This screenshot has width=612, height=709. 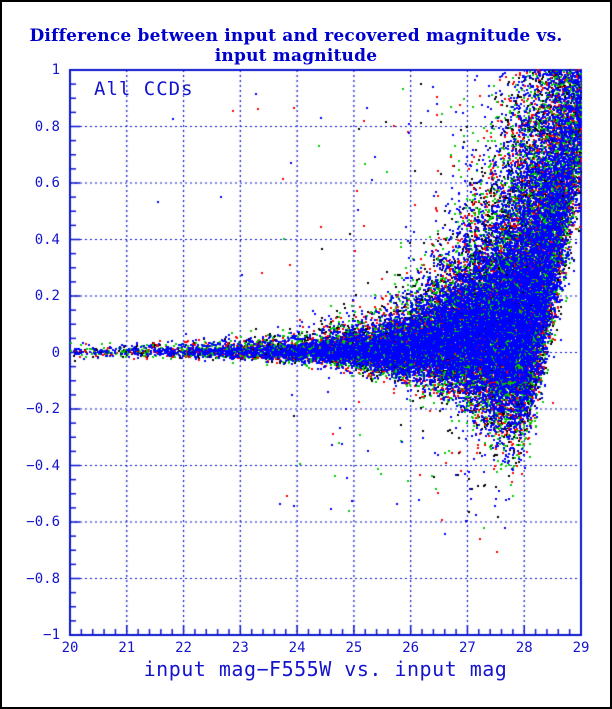 What do you see at coordinates (581, 648) in the screenshot?
I see `x-tick-label: 29` at bounding box center [581, 648].